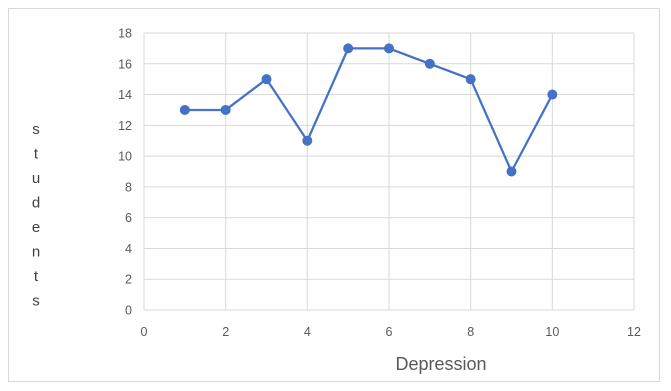  What do you see at coordinates (36, 227) in the screenshot?
I see `y-axis-title-char: e` at bounding box center [36, 227].